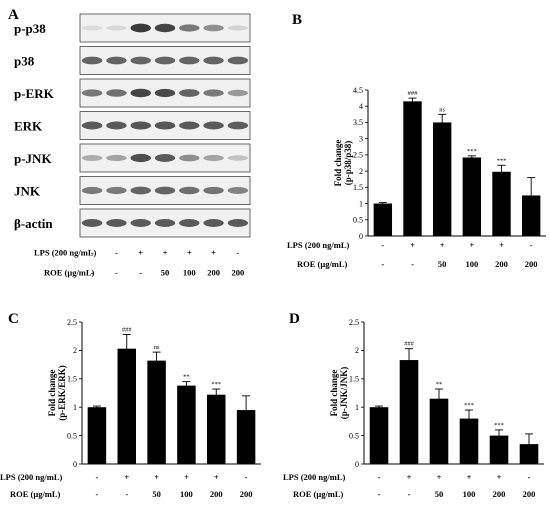 The width and height of the screenshot is (550, 509). What do you see at coordinates (344, 393) in the screenshot?
I see `y-axis-label: (p-JNK/JNK)` at bounding box center [344, 393].